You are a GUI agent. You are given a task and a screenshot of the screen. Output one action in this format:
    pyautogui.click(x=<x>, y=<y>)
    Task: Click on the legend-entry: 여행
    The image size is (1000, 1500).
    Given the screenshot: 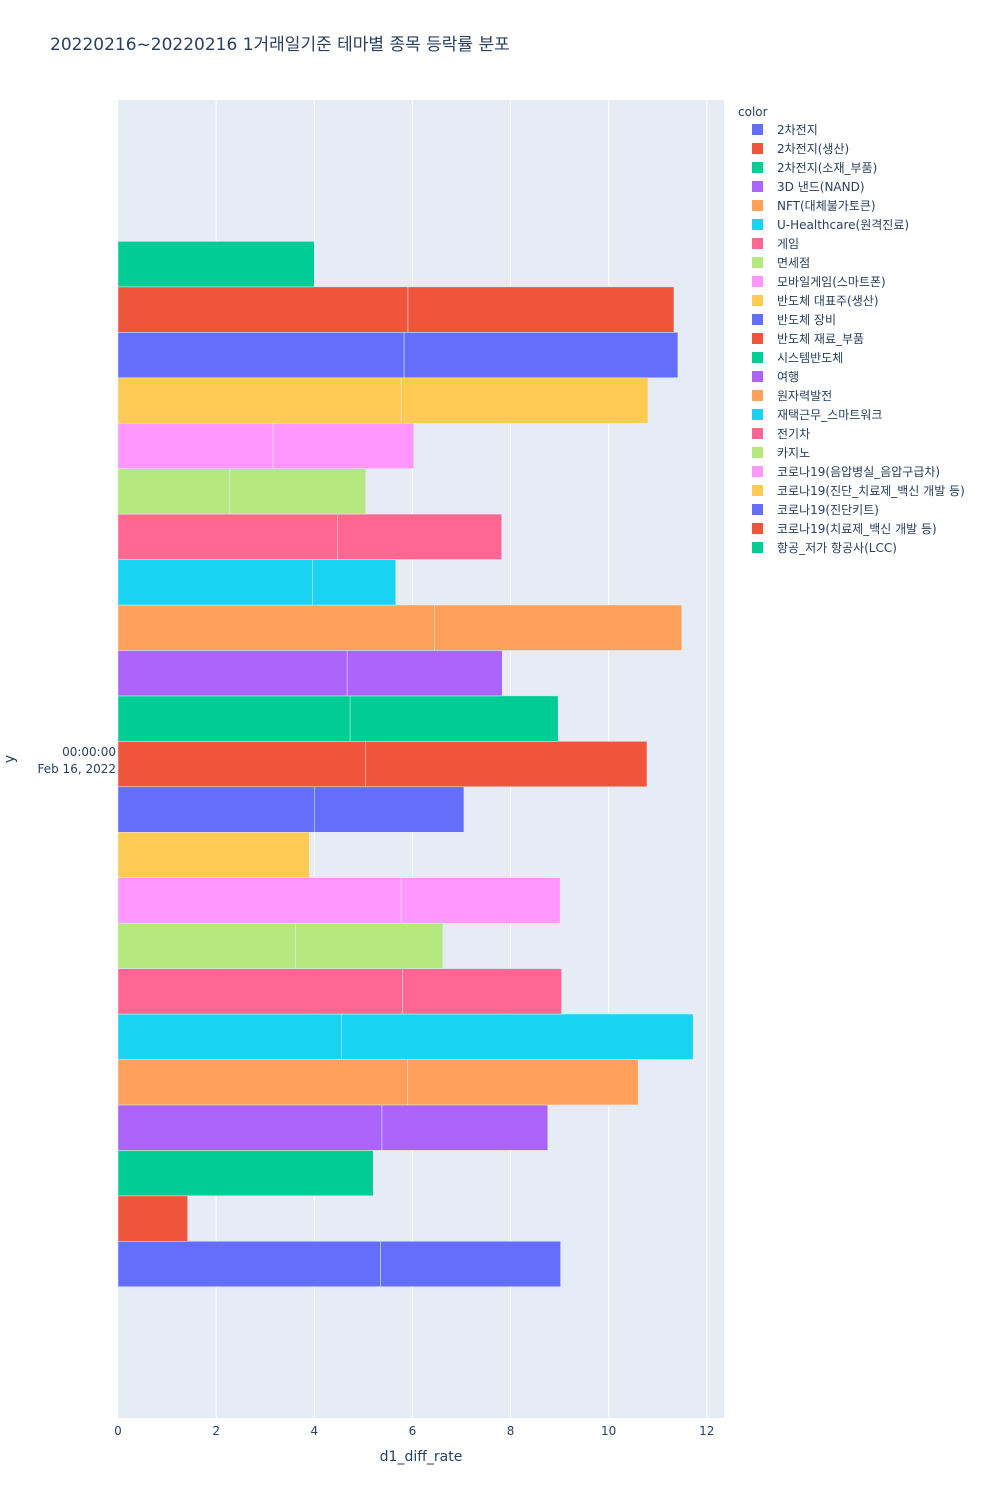 What is the action you would take?
    pyautogui.click(x=788, y=376)
    